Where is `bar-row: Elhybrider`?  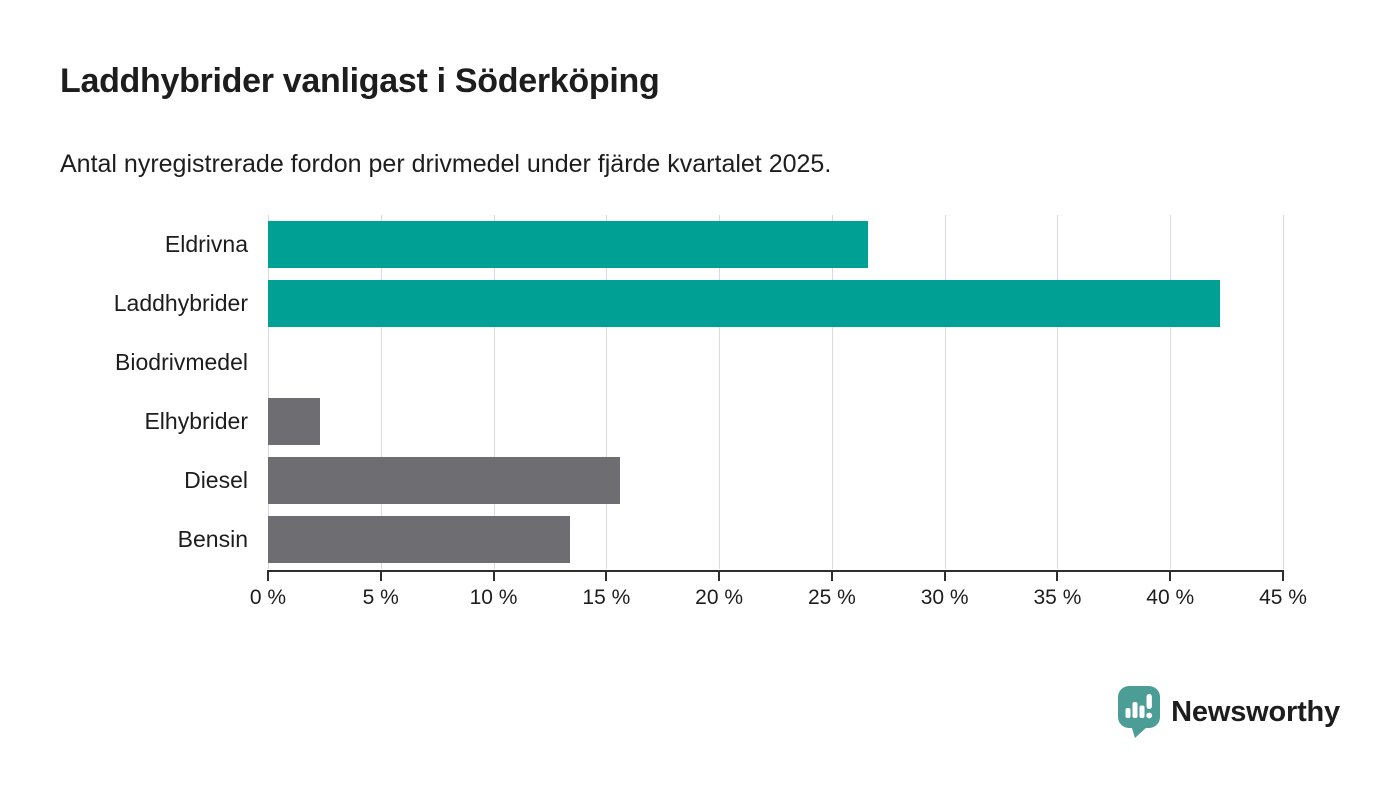
bar-row: Elhybrider is located at coordinates (700, 421).